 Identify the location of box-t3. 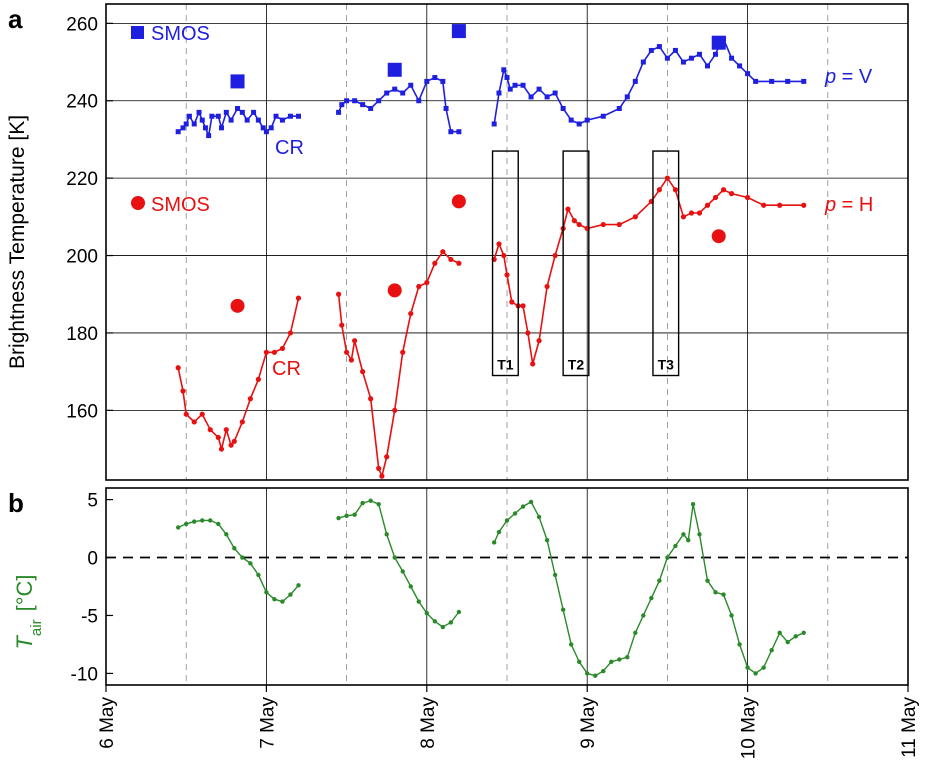
(666, 263).